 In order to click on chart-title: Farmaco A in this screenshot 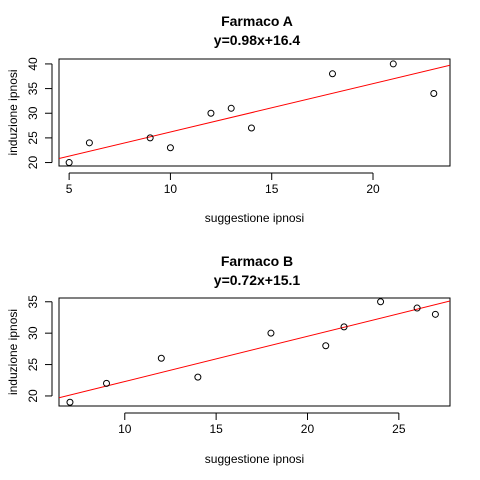, I will do `click(257, 21)`.